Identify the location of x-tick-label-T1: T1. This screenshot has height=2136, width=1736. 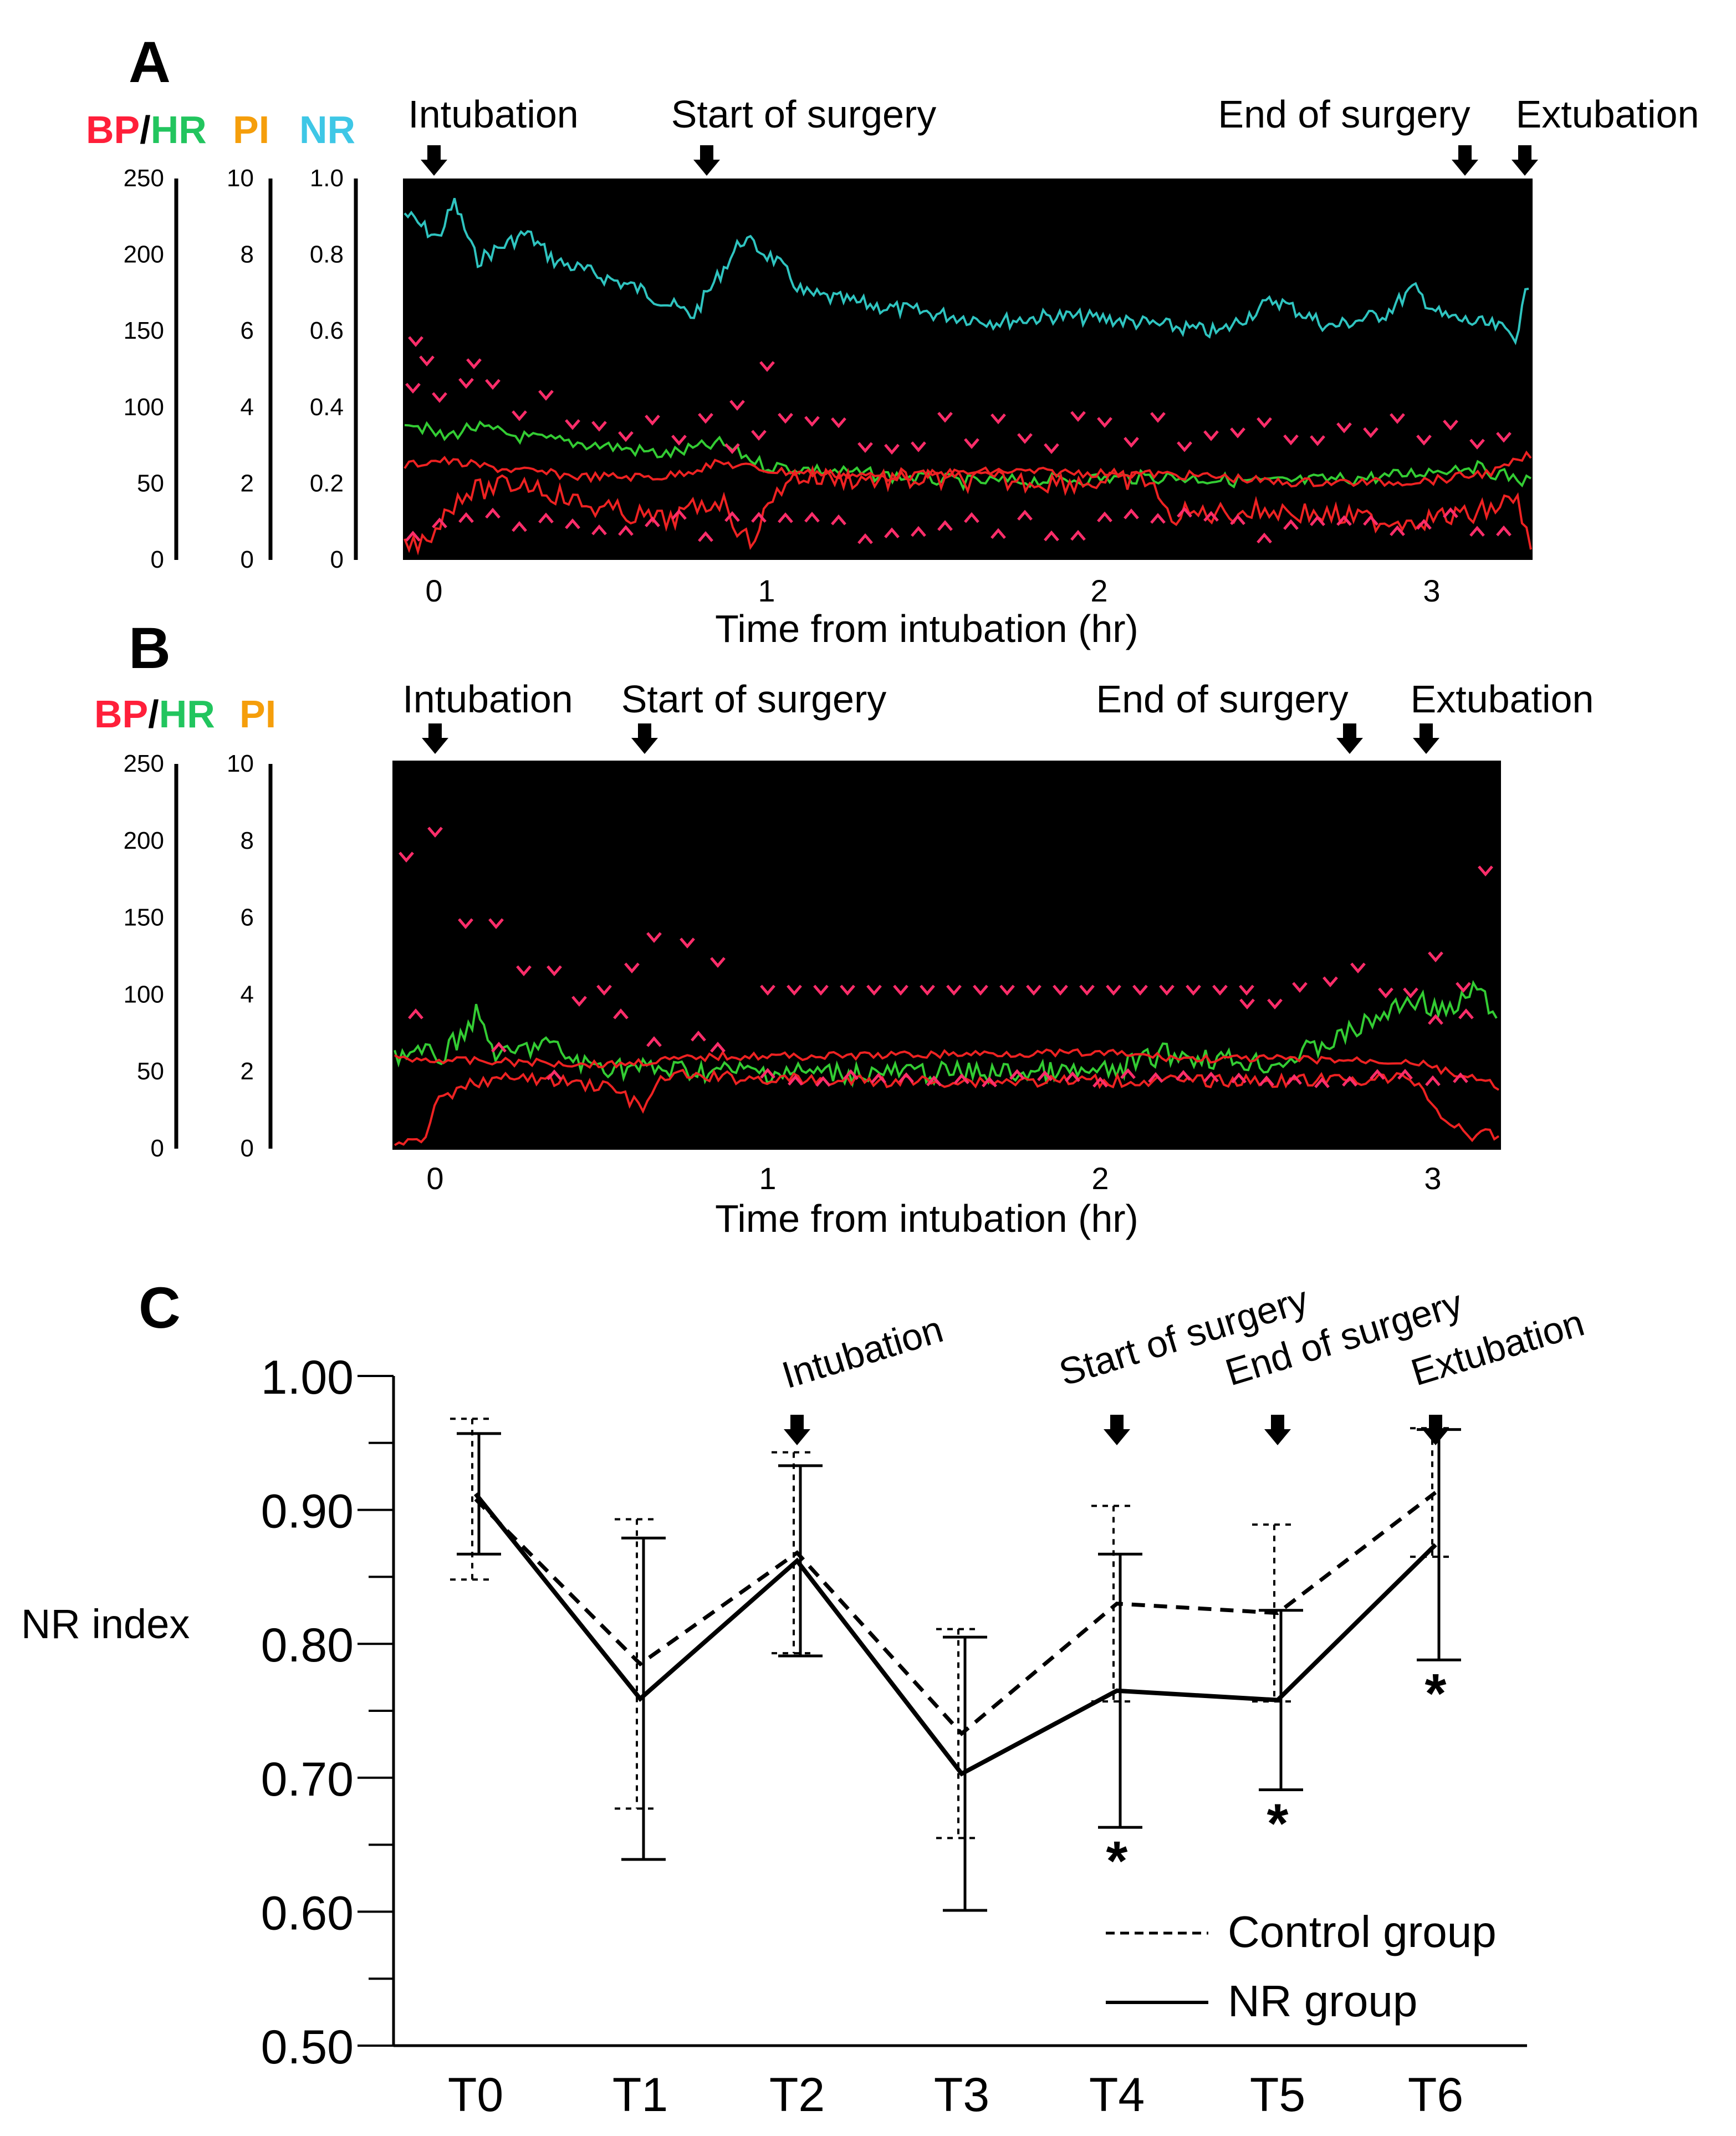
(640, 2095).